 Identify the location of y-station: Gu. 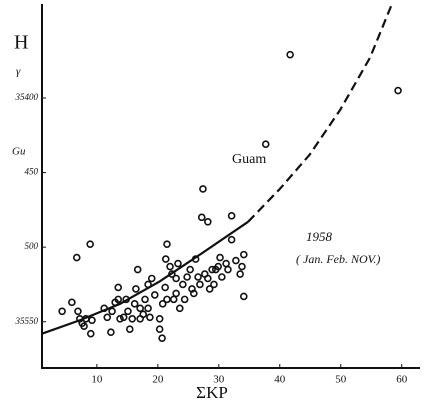
(19, 152).